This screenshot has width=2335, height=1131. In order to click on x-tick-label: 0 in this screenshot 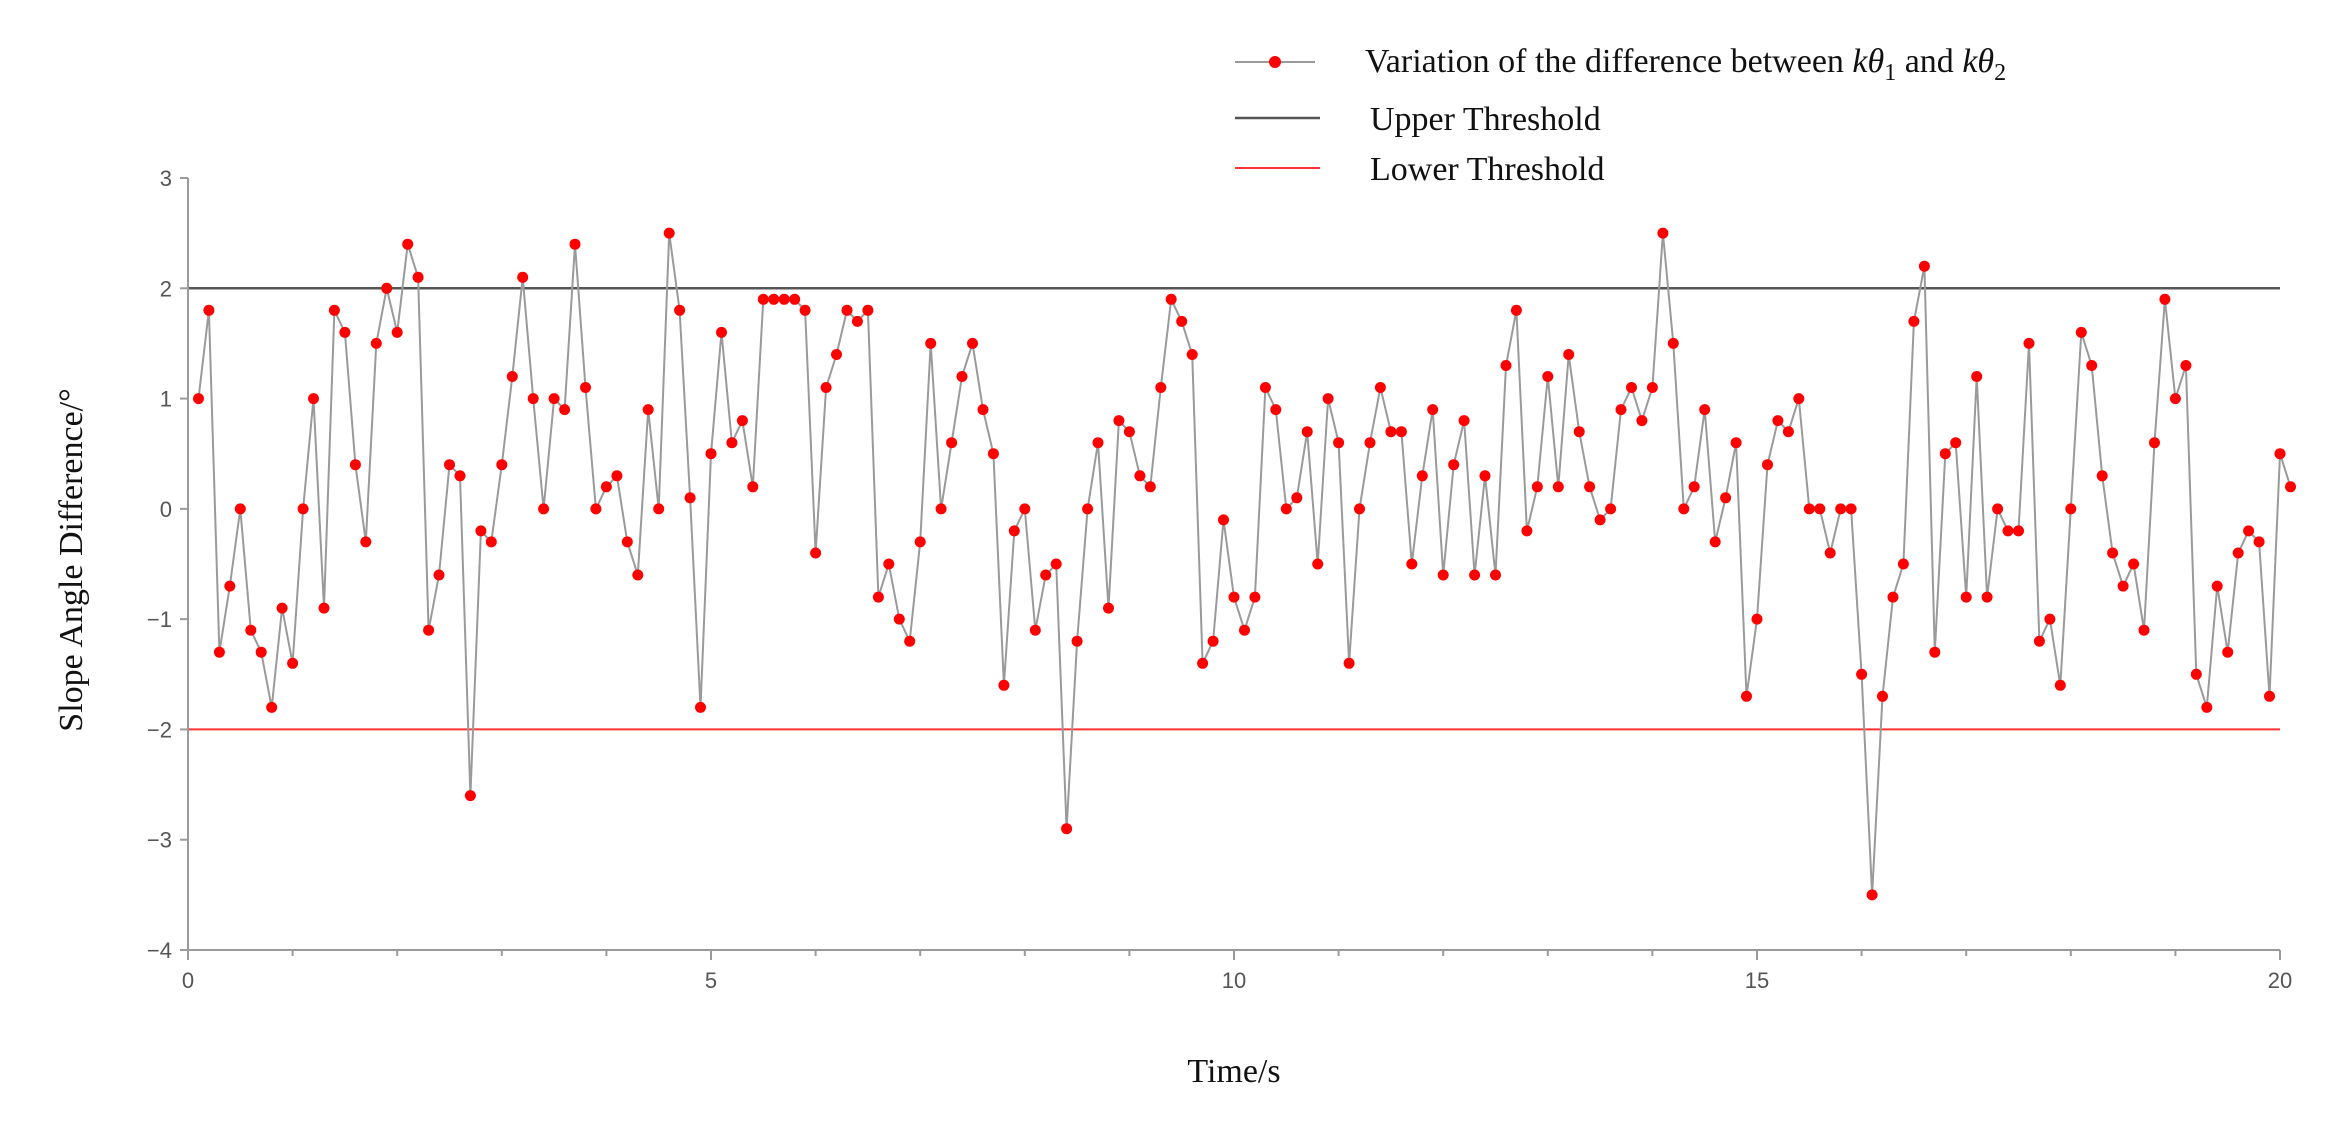, I will do `click(188, 980)`.